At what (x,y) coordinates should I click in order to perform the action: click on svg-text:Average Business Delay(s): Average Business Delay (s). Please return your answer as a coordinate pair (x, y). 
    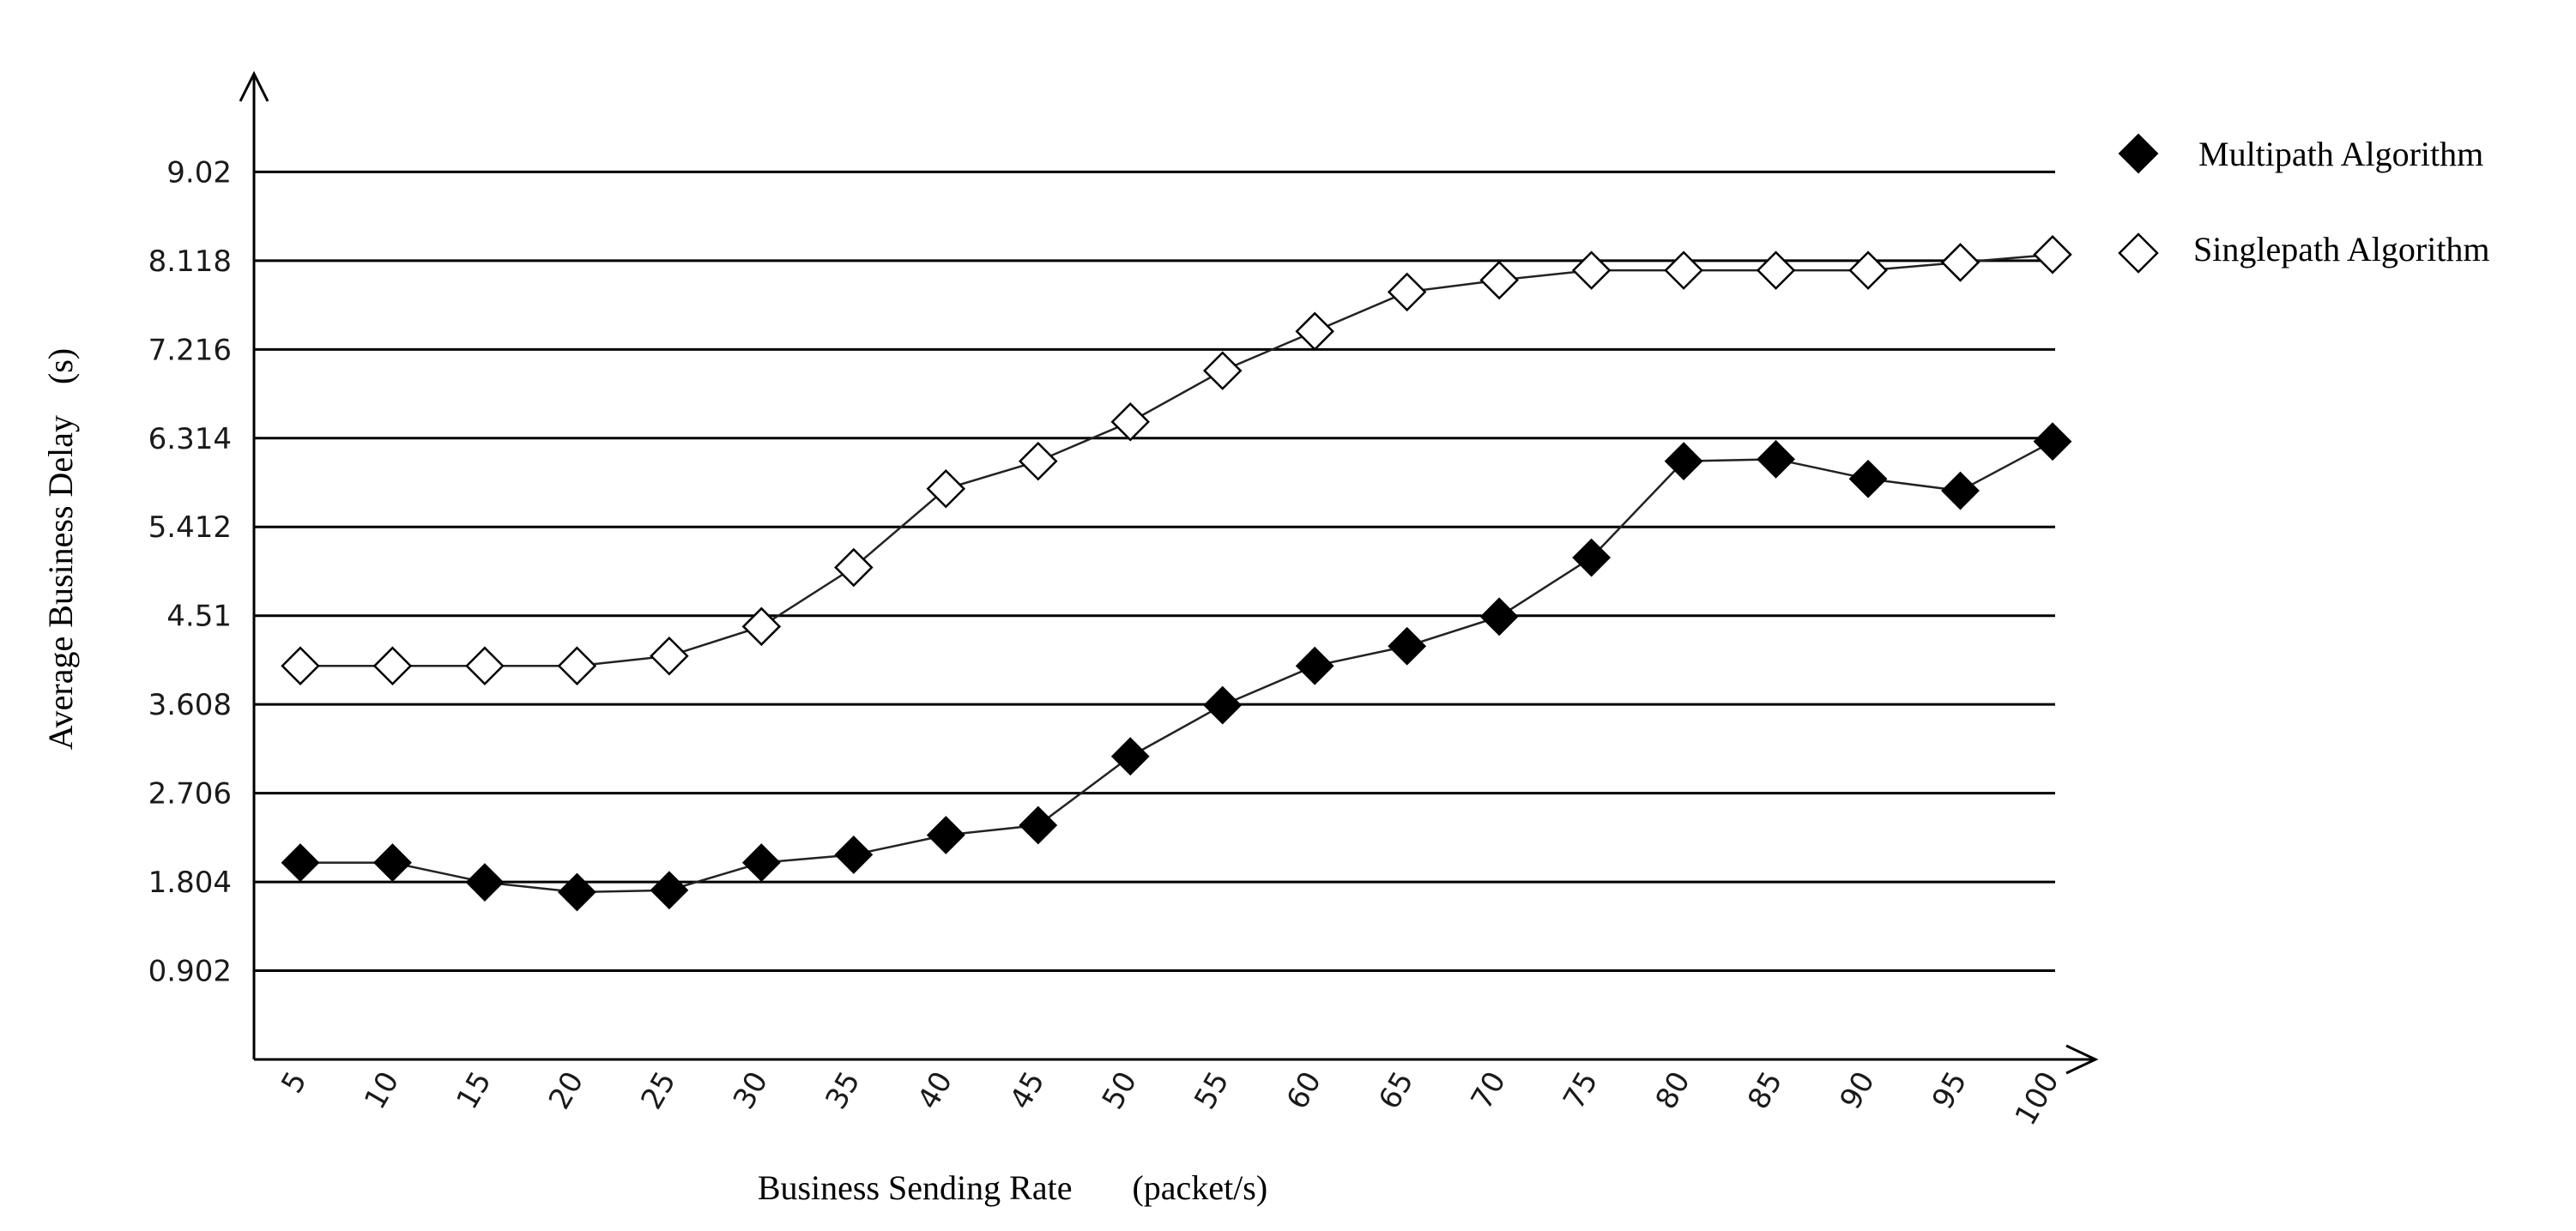
    Looking at the image, I should click on (60, 549).